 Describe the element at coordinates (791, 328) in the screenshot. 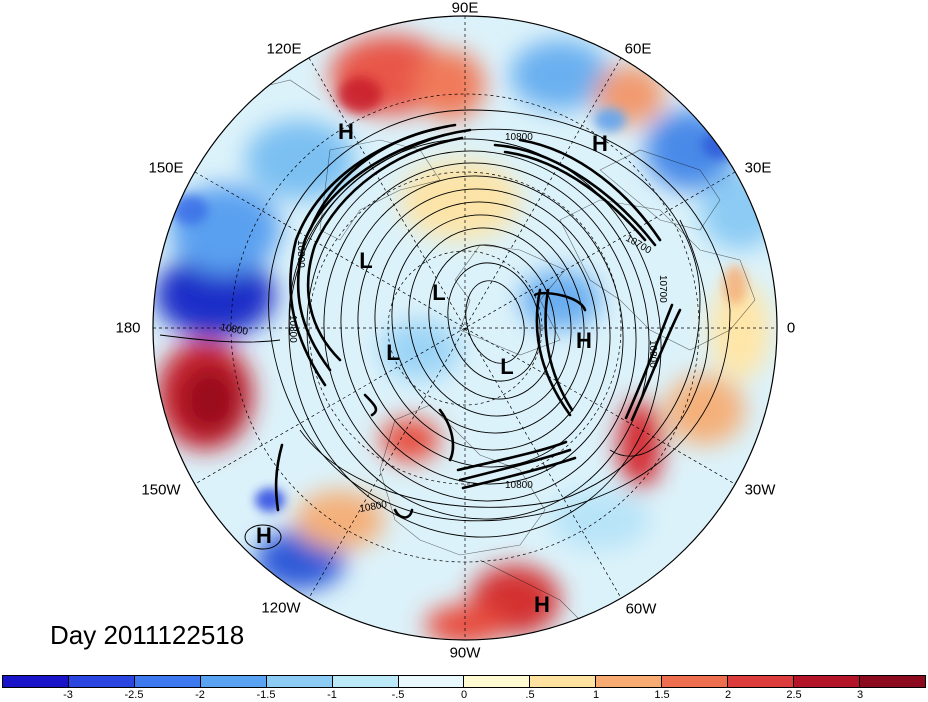

I see `lon-label-0: 0` at that location.